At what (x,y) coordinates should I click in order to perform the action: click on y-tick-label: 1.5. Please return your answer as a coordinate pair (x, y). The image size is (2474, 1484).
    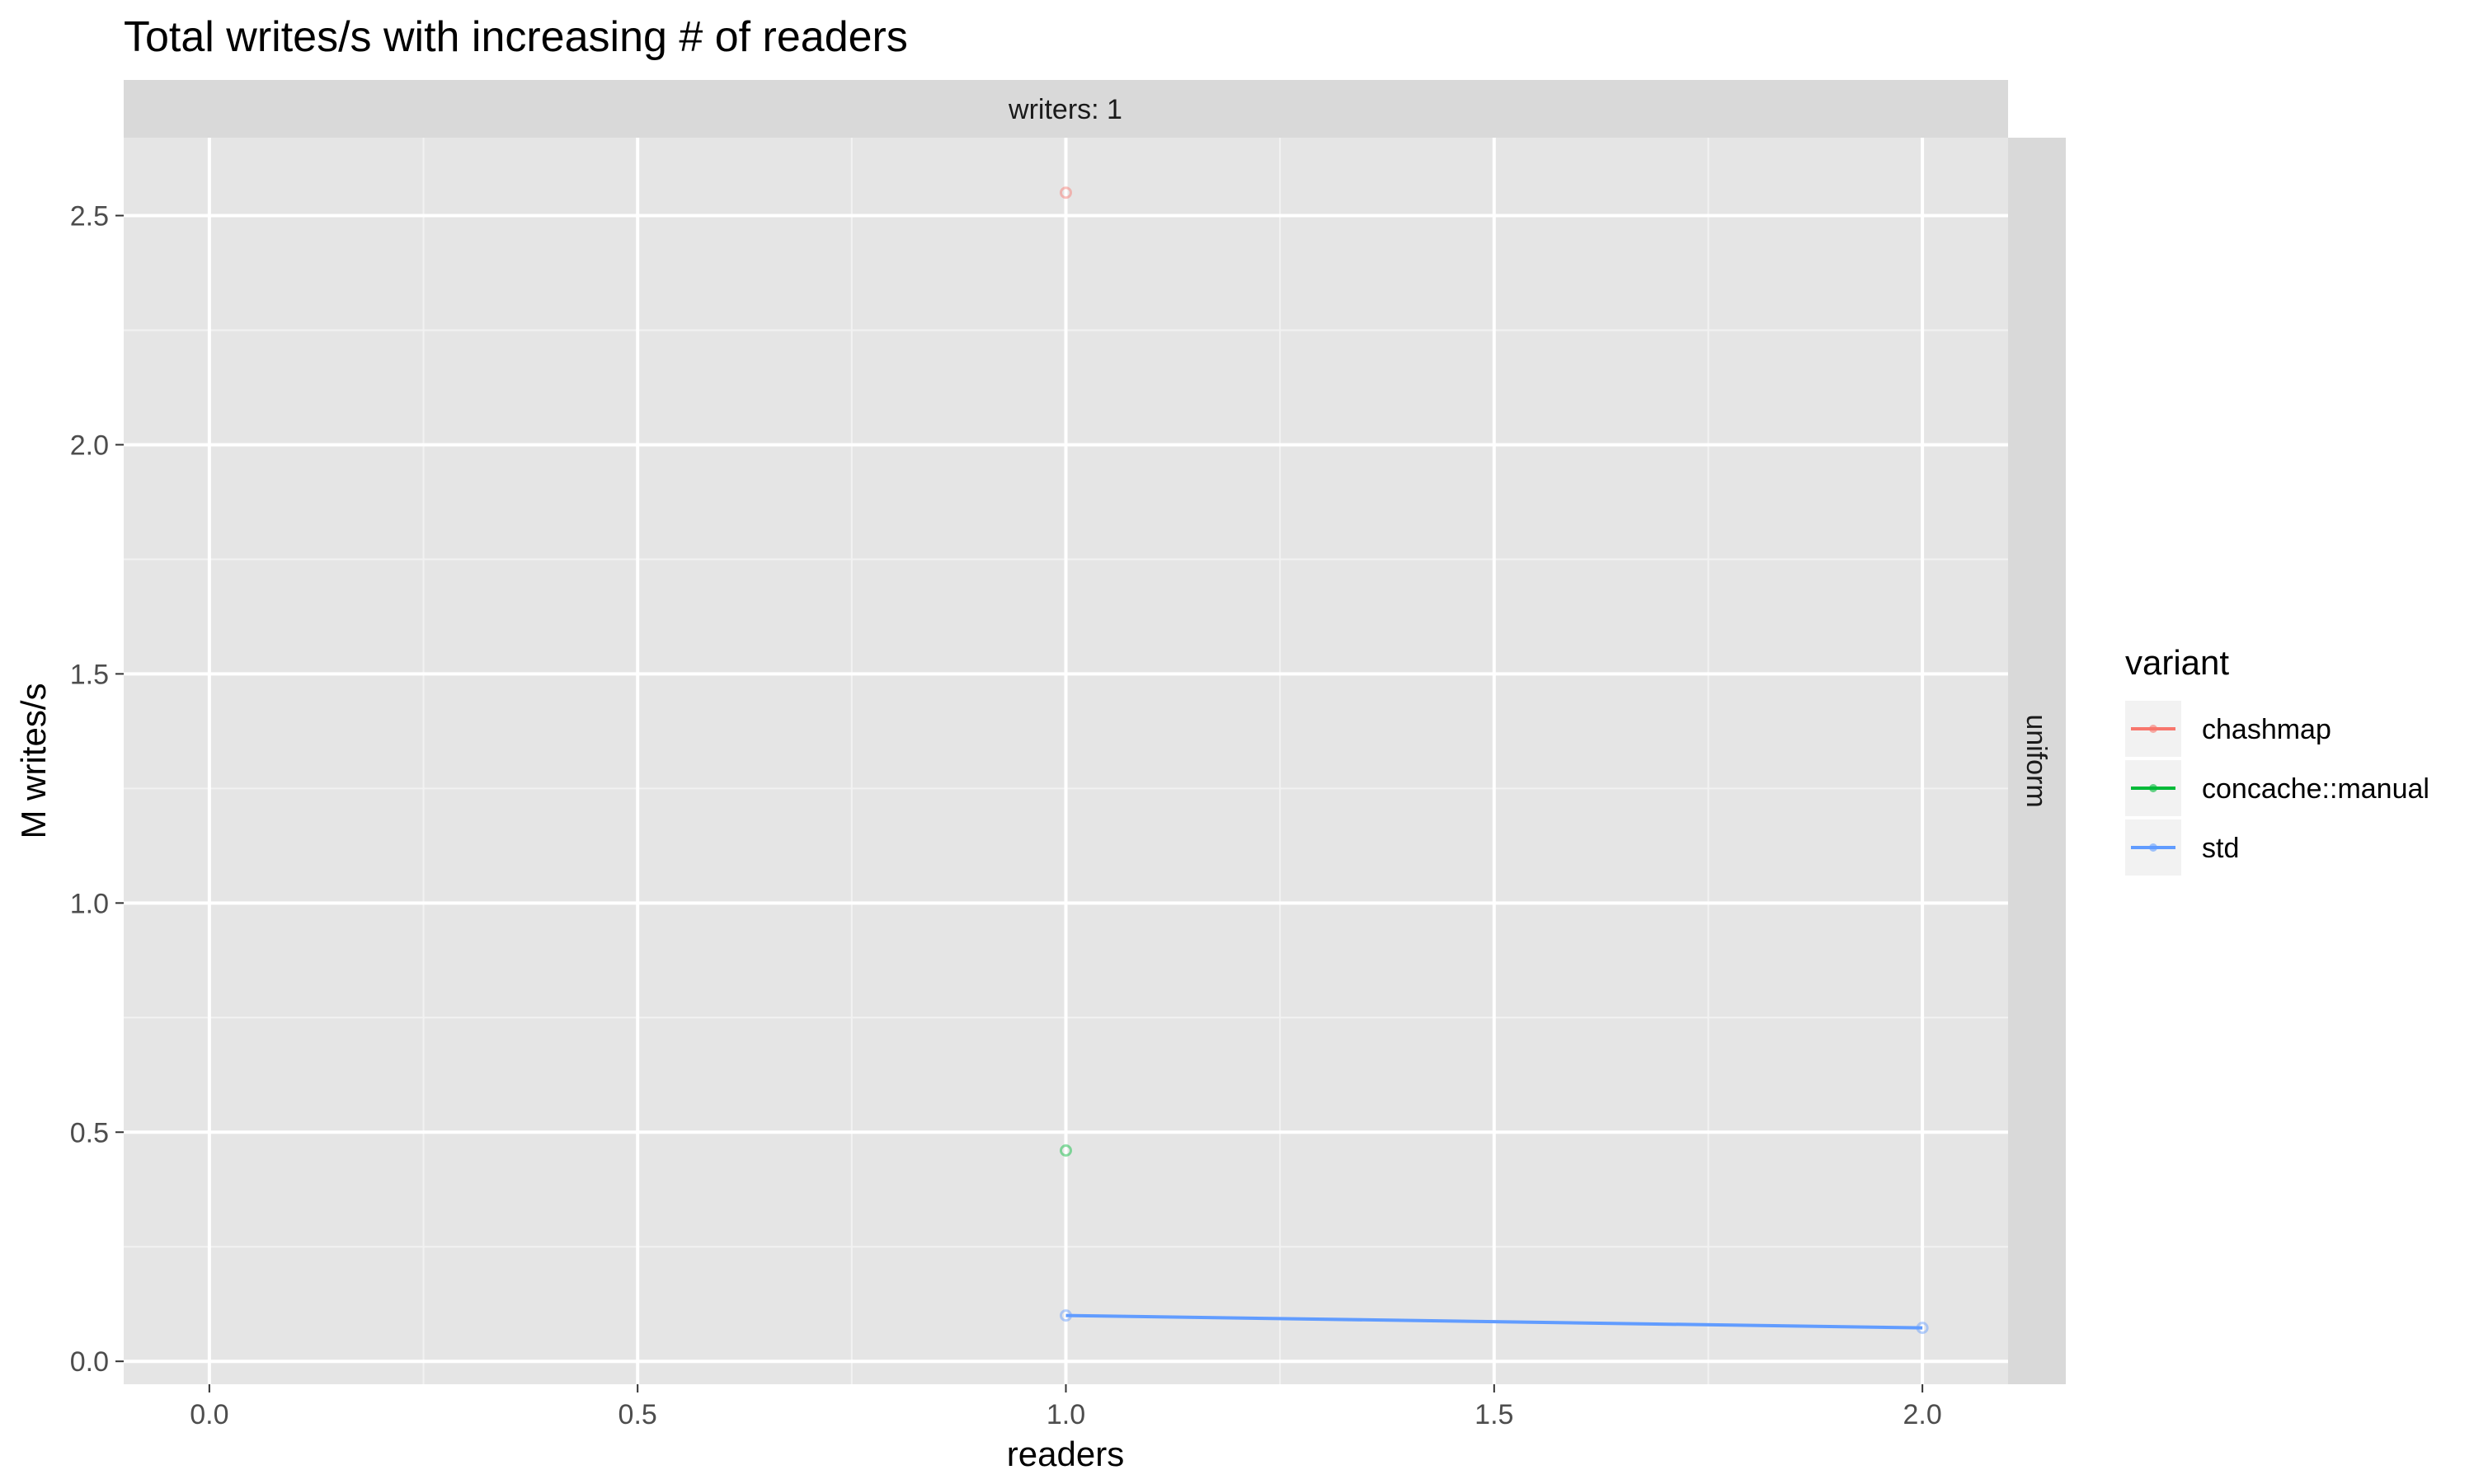
    Looking at the image, I should click on (89, 674).